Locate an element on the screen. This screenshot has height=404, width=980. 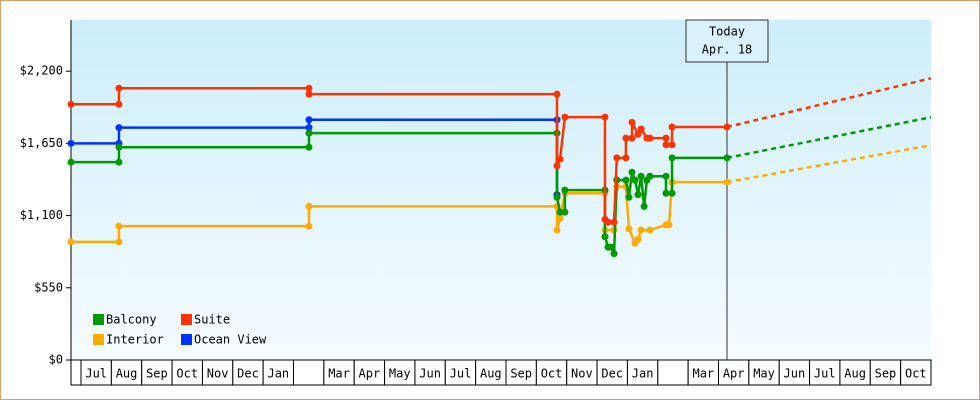
y-tick-label: $0 is located at coordinates (56, 360).